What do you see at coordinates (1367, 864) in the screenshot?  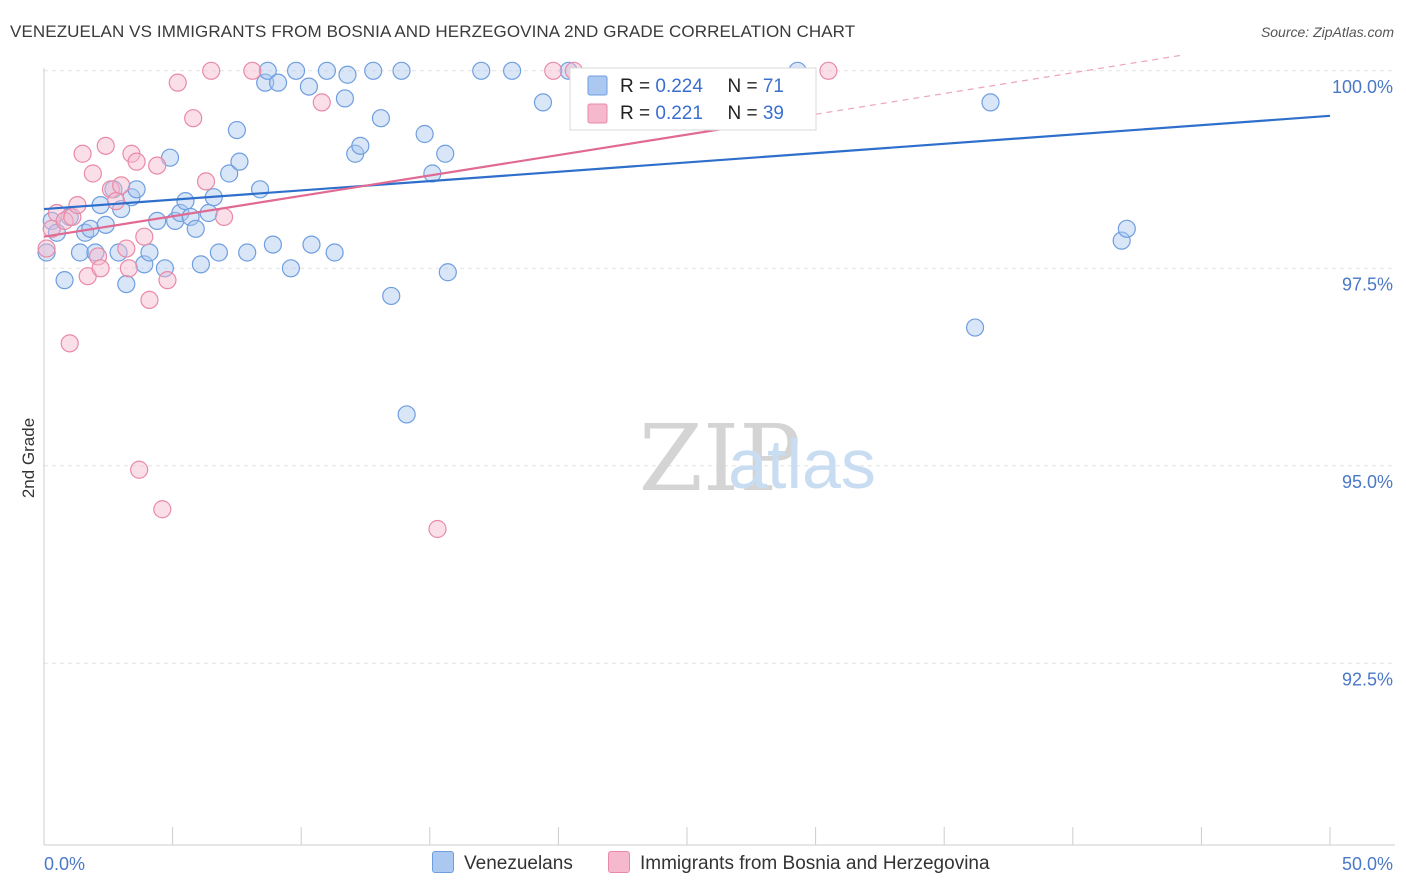 I see `x-tick-label-max: 50.0%` at bounding box center [1367, 864].